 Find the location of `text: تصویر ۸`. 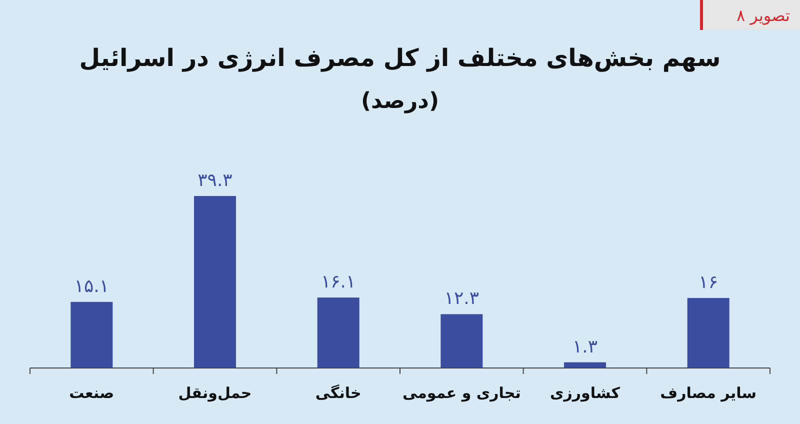

text: تصویر ۸ is located at coordinates (763, 15).